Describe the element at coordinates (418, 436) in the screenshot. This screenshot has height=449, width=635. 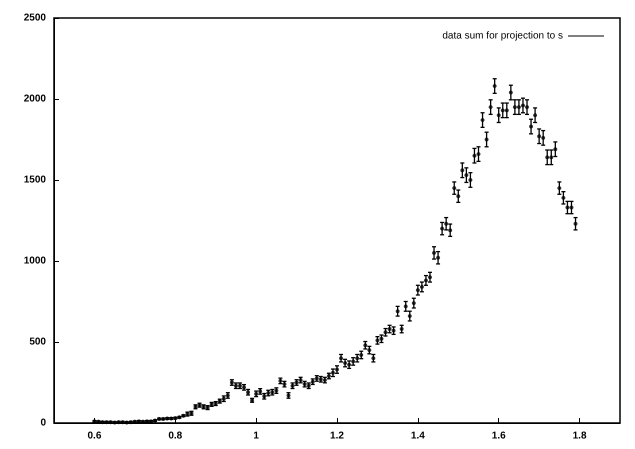
I see `x-tick-label: 1.4` at that location.